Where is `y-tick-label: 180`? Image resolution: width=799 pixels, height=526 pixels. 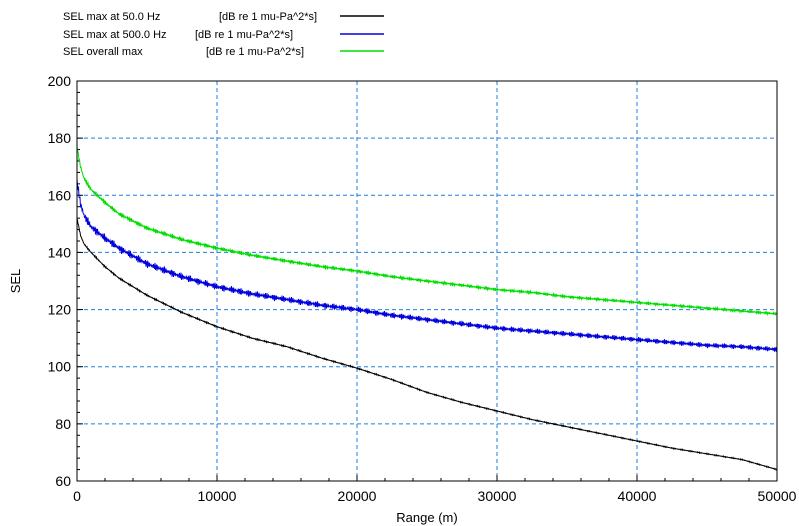 y-tick-label: 180 is located at coordinates (60, 138).